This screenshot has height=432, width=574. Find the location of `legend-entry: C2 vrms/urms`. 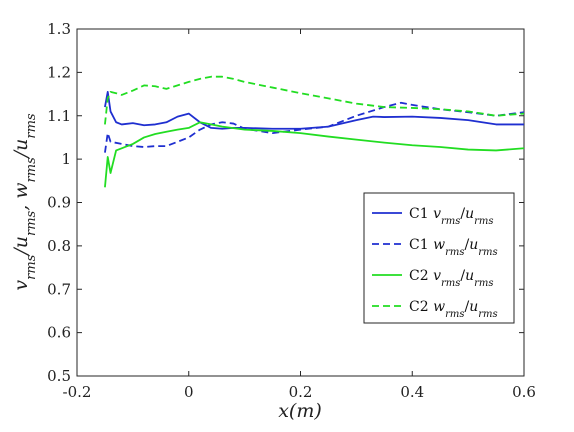

legend-entry: C2 vrms/urms is located at coordinates (451, 278).